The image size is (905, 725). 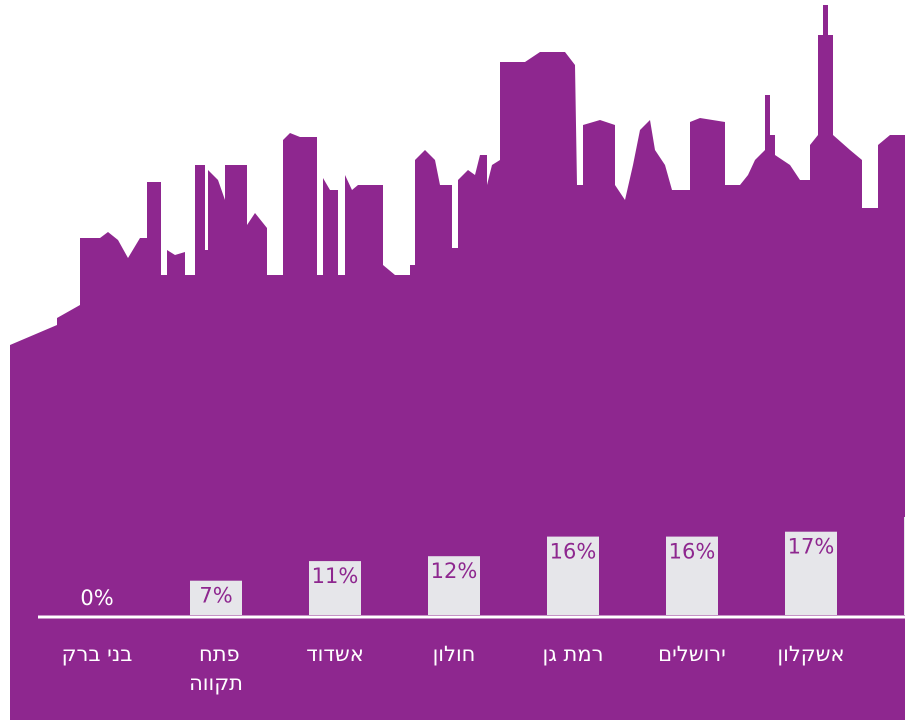 What do you see at coordinates (573, 654) in the screenshot?
I see `x-tick-label: רמת גן` at bounding box center [573, 654].